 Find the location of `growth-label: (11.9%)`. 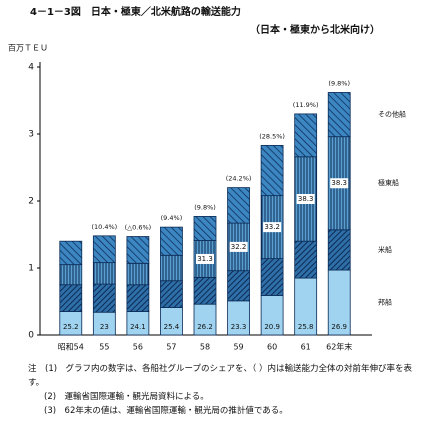

growth-label: (11.9%) is located at coordinates (306, 105).